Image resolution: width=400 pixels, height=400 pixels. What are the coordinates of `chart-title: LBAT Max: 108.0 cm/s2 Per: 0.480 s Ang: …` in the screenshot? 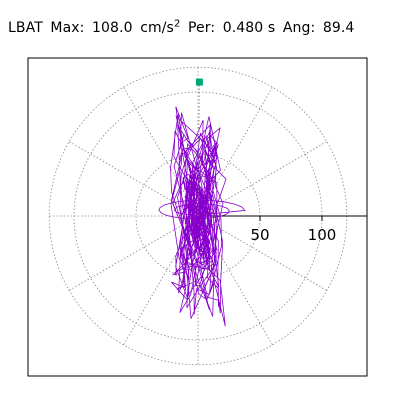 It's located at (182, 27).